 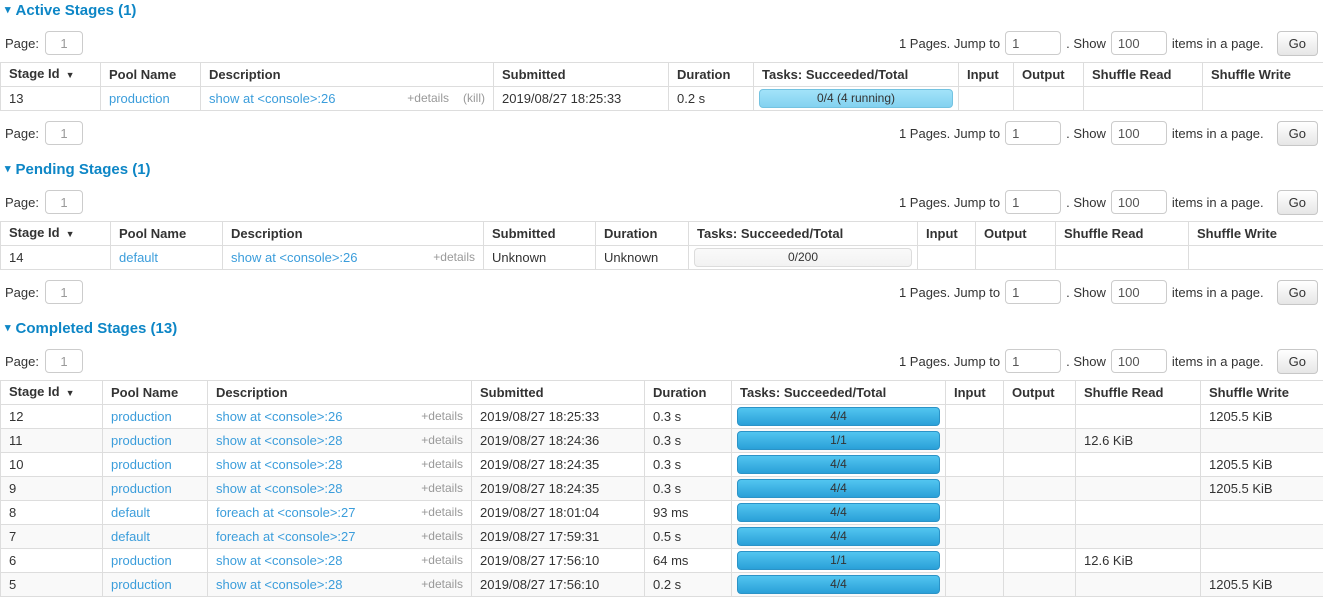 What do you see at coordinates (1138, 465) in the screenshot?
I see `shuffle-read-cell` at bounding box center [1138, 465].